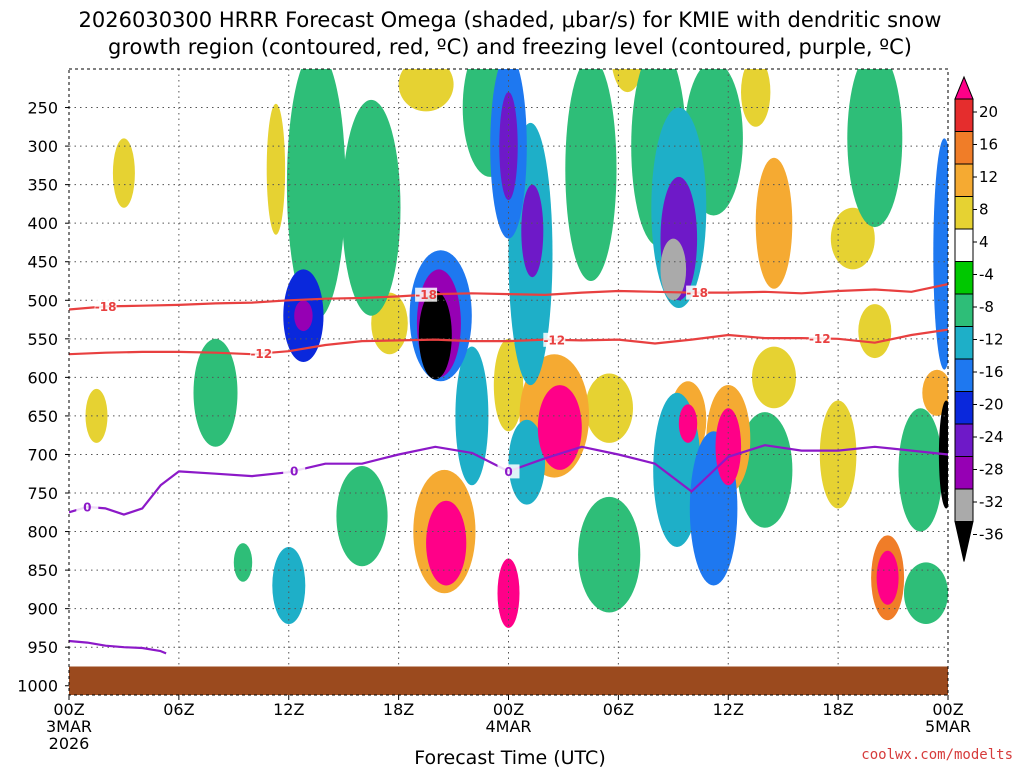  Describe the element at coordinates (991, 372) in the screenshot. I see `colorbar-label: -16` at that location.